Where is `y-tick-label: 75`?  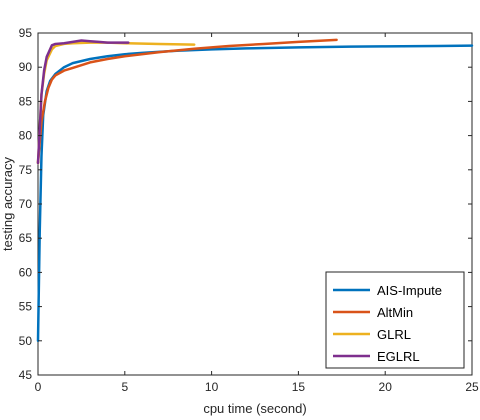 y-tick-label: 75 is located at coordinates (26, 170).